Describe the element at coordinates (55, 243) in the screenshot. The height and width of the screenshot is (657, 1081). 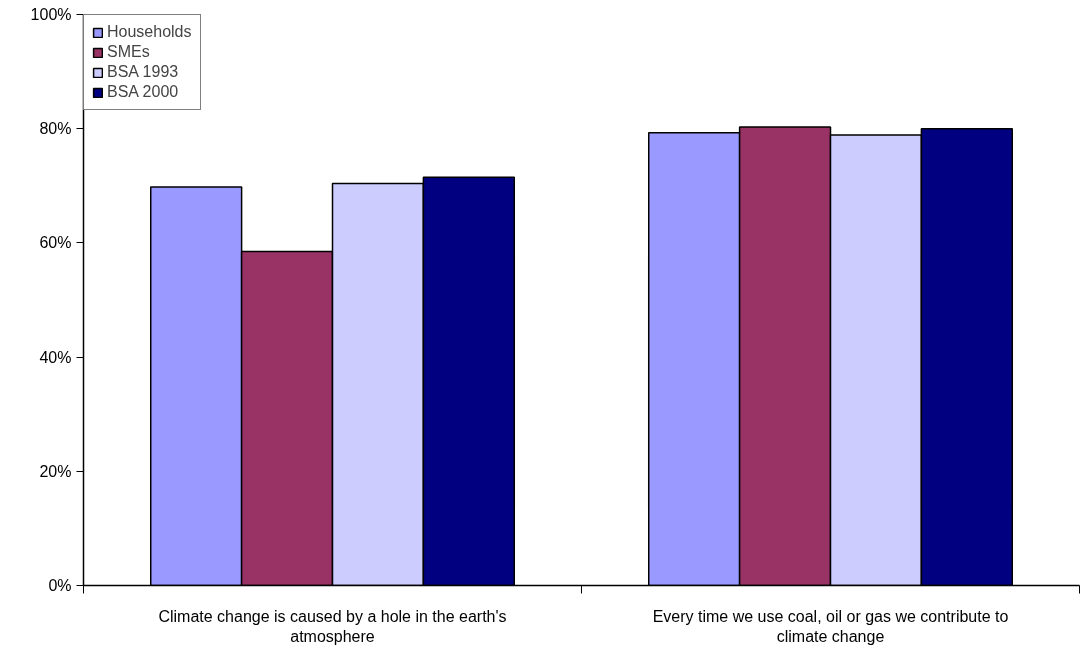
I see `y-tick-label: 60%` at that location.